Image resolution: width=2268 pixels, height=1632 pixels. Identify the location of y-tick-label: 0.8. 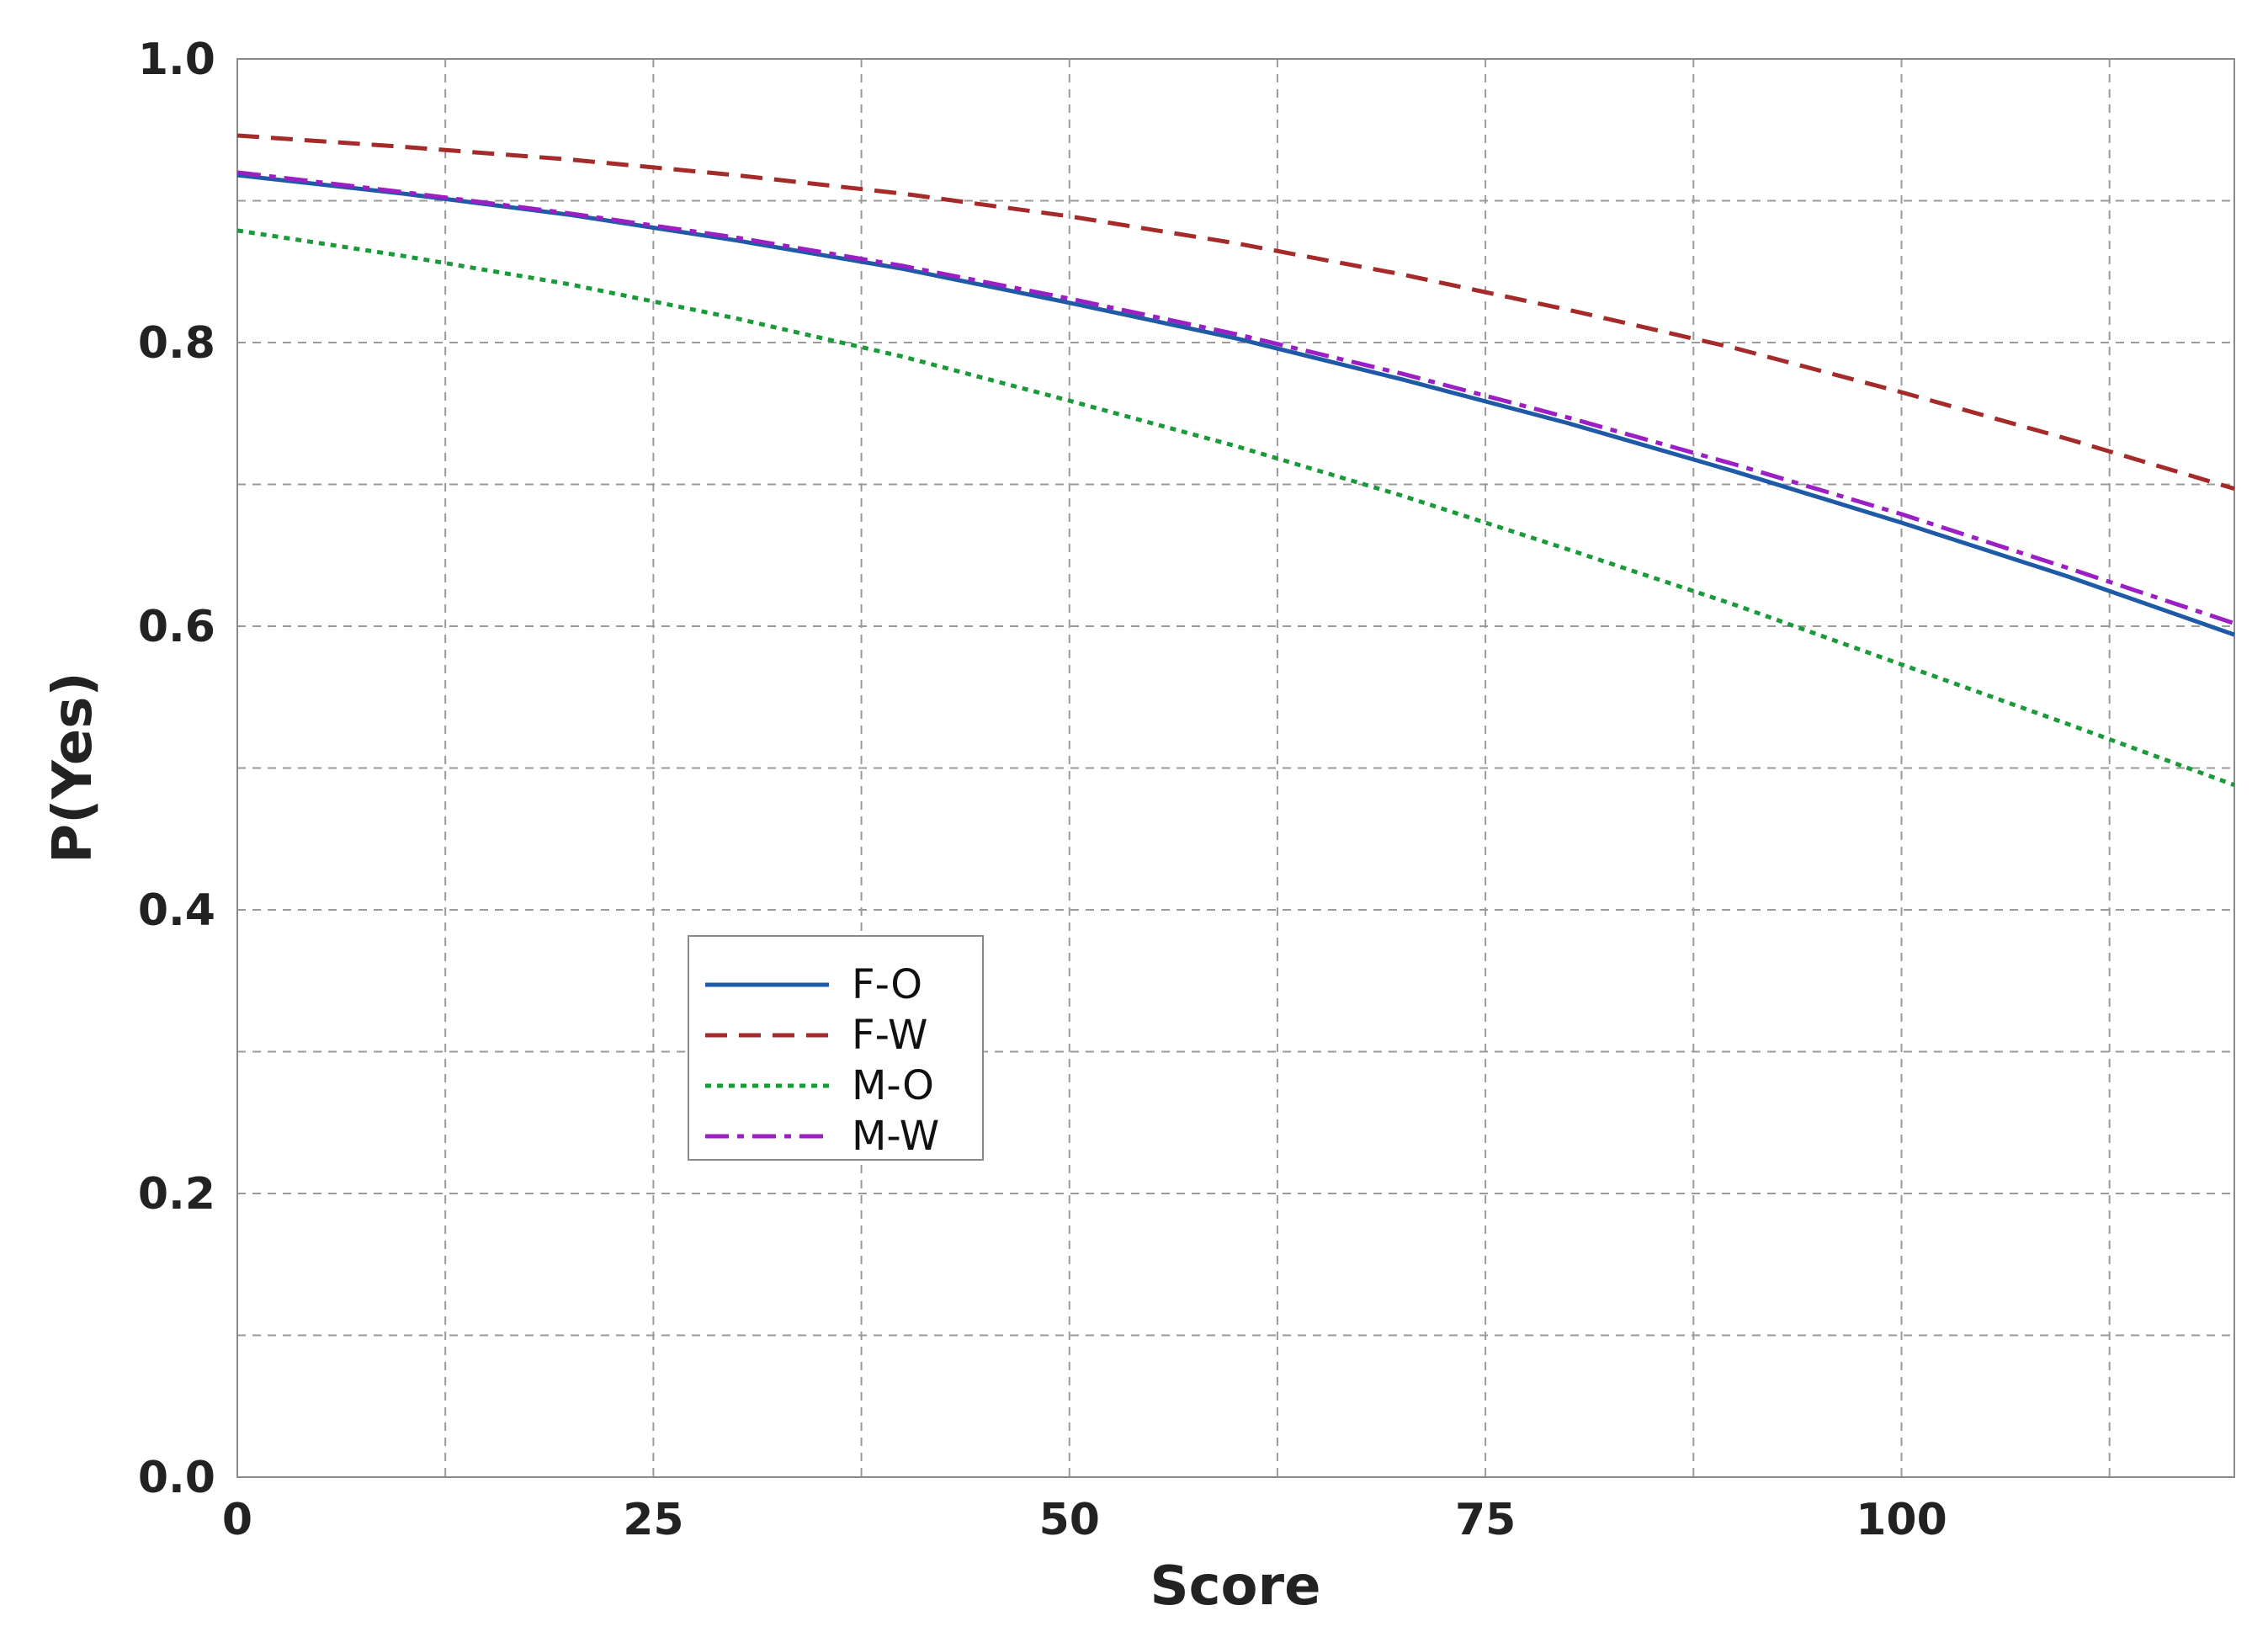
(176, 344).